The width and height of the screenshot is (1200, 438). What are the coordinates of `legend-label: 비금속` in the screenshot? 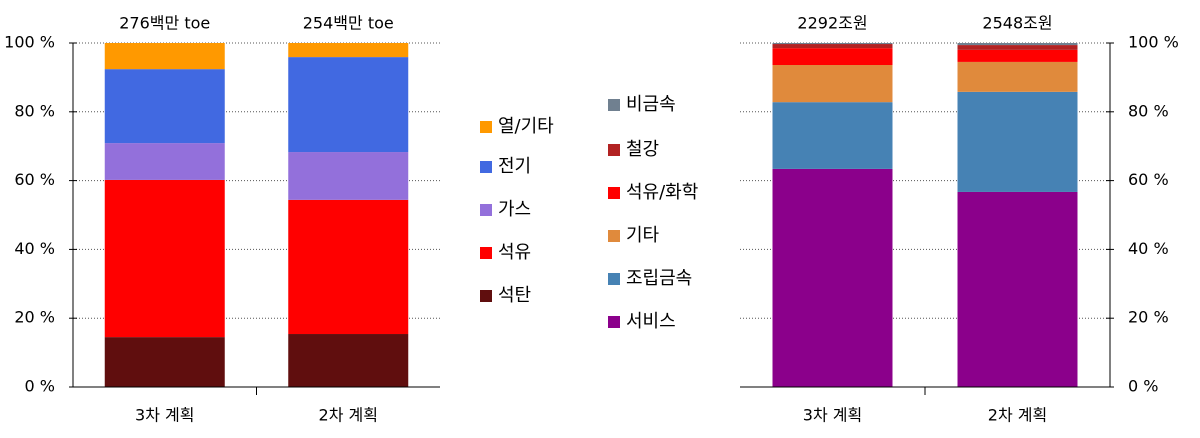 It's located at (651, 104).